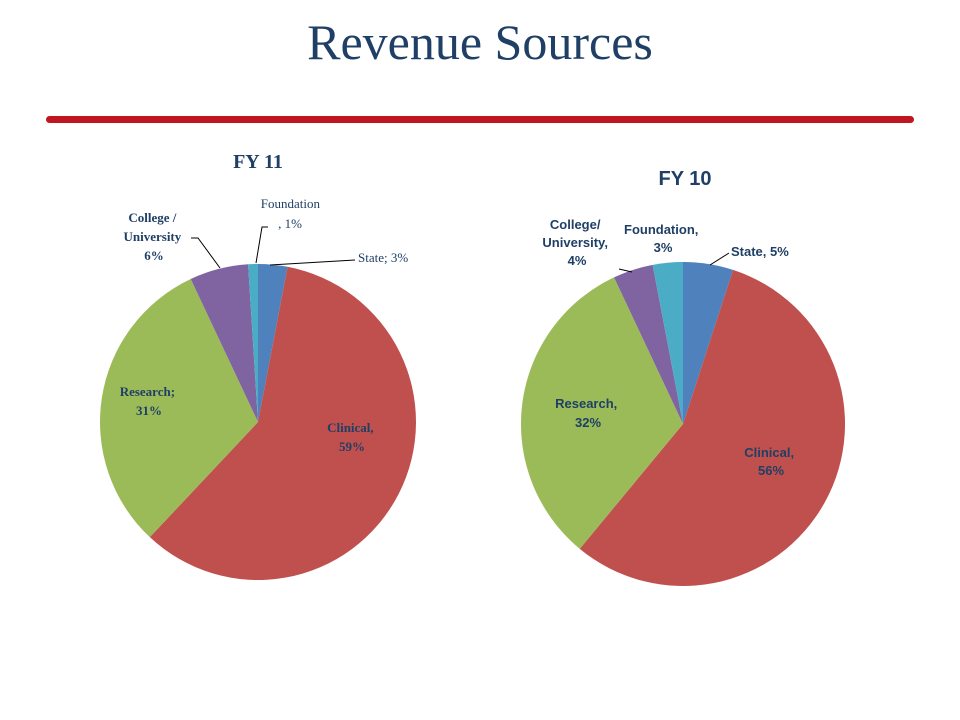 The image size is (960, 720). I want to click on slice-label-clinical-fy11-line2: 59%, so click(352, 446).